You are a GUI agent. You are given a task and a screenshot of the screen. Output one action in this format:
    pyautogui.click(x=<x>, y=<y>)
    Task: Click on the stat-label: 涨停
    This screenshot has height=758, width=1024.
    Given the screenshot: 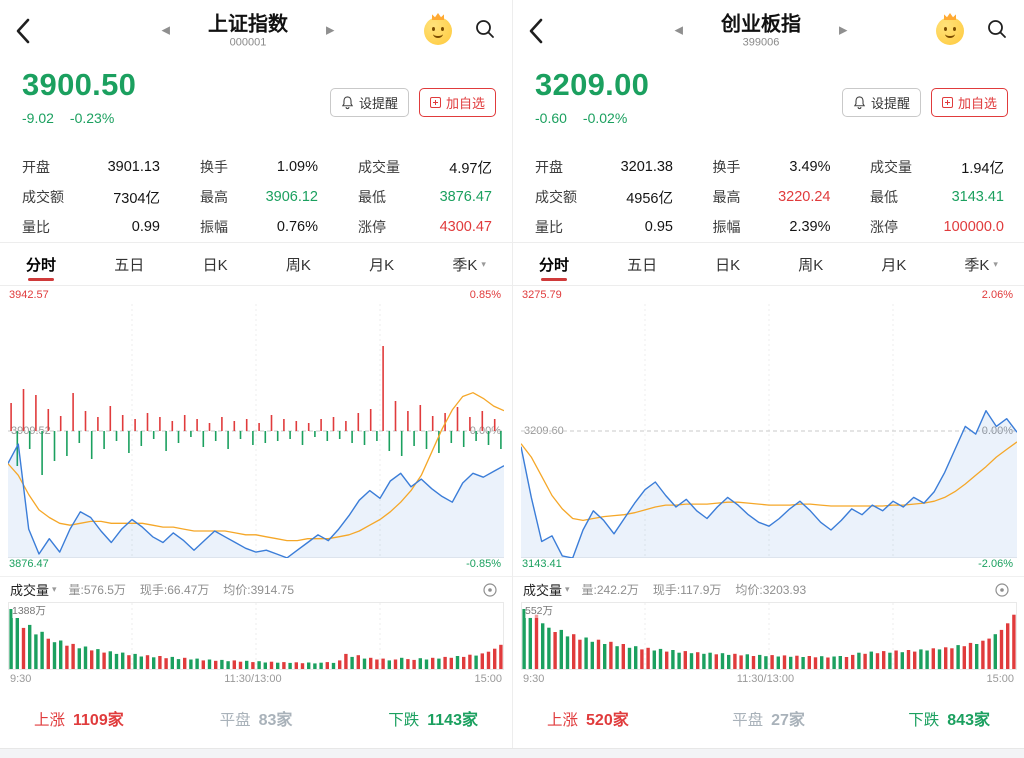 What is the action you would take?
    pyautogui.click(x=372, y=227)
    